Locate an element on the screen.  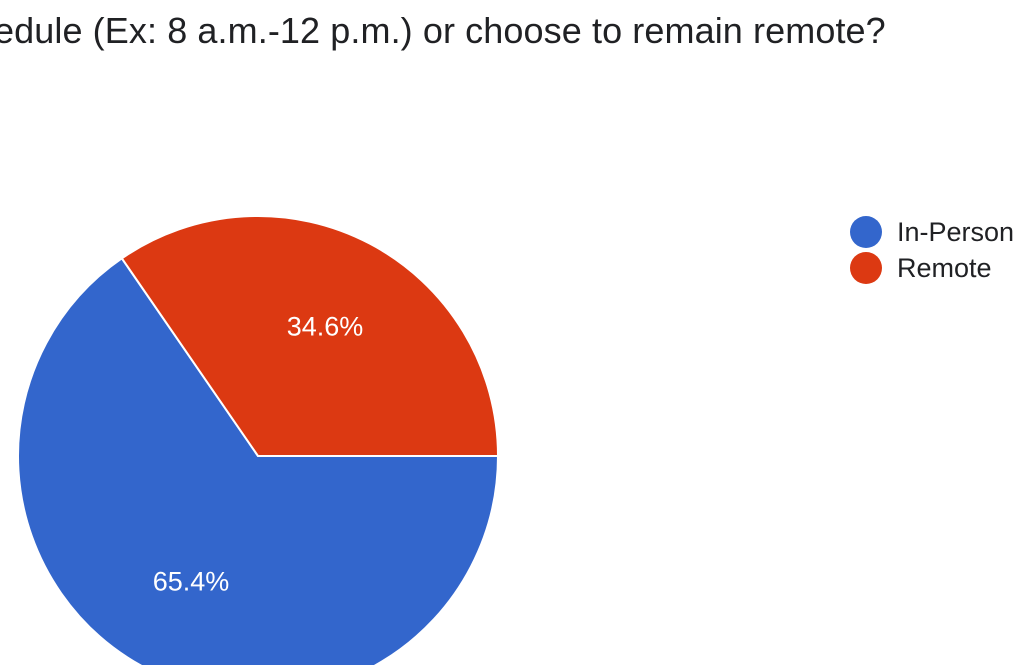
legend-label-in-person: In-Person is located at coordinates (956, 231).